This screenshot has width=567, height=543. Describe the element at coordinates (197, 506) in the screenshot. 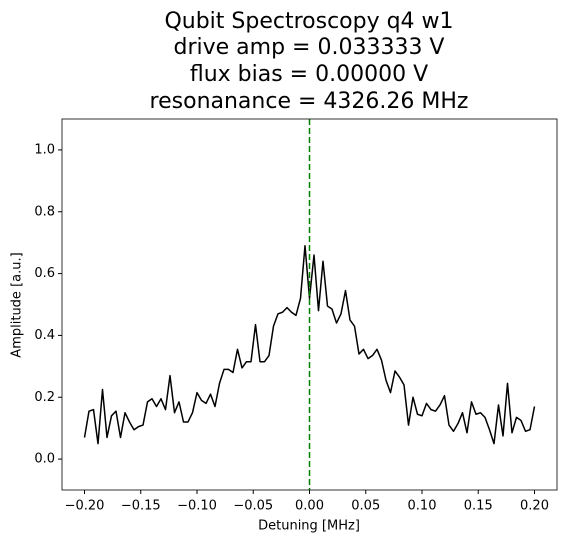

I see `x-tick-label: −0.10` at that location.